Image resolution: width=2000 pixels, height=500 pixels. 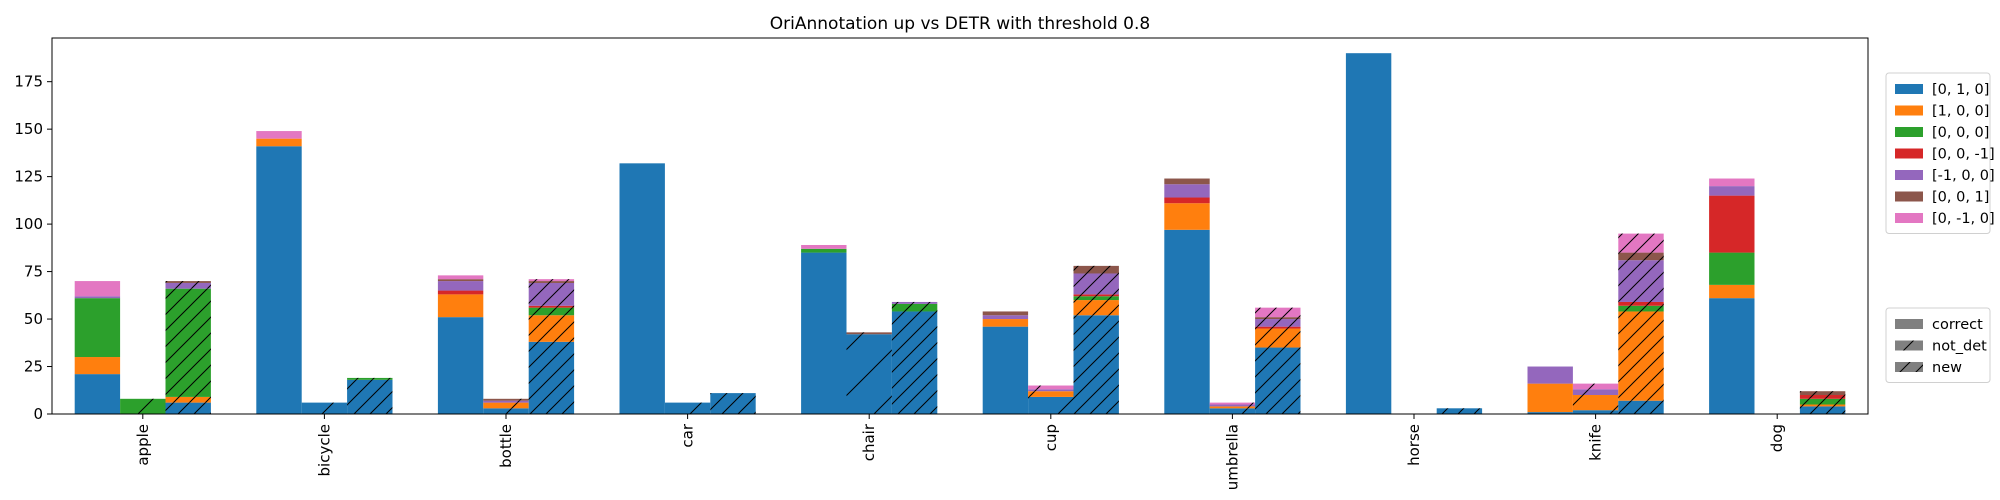 I want to click on y-tick-label: 175, so click(x=28, y=82).